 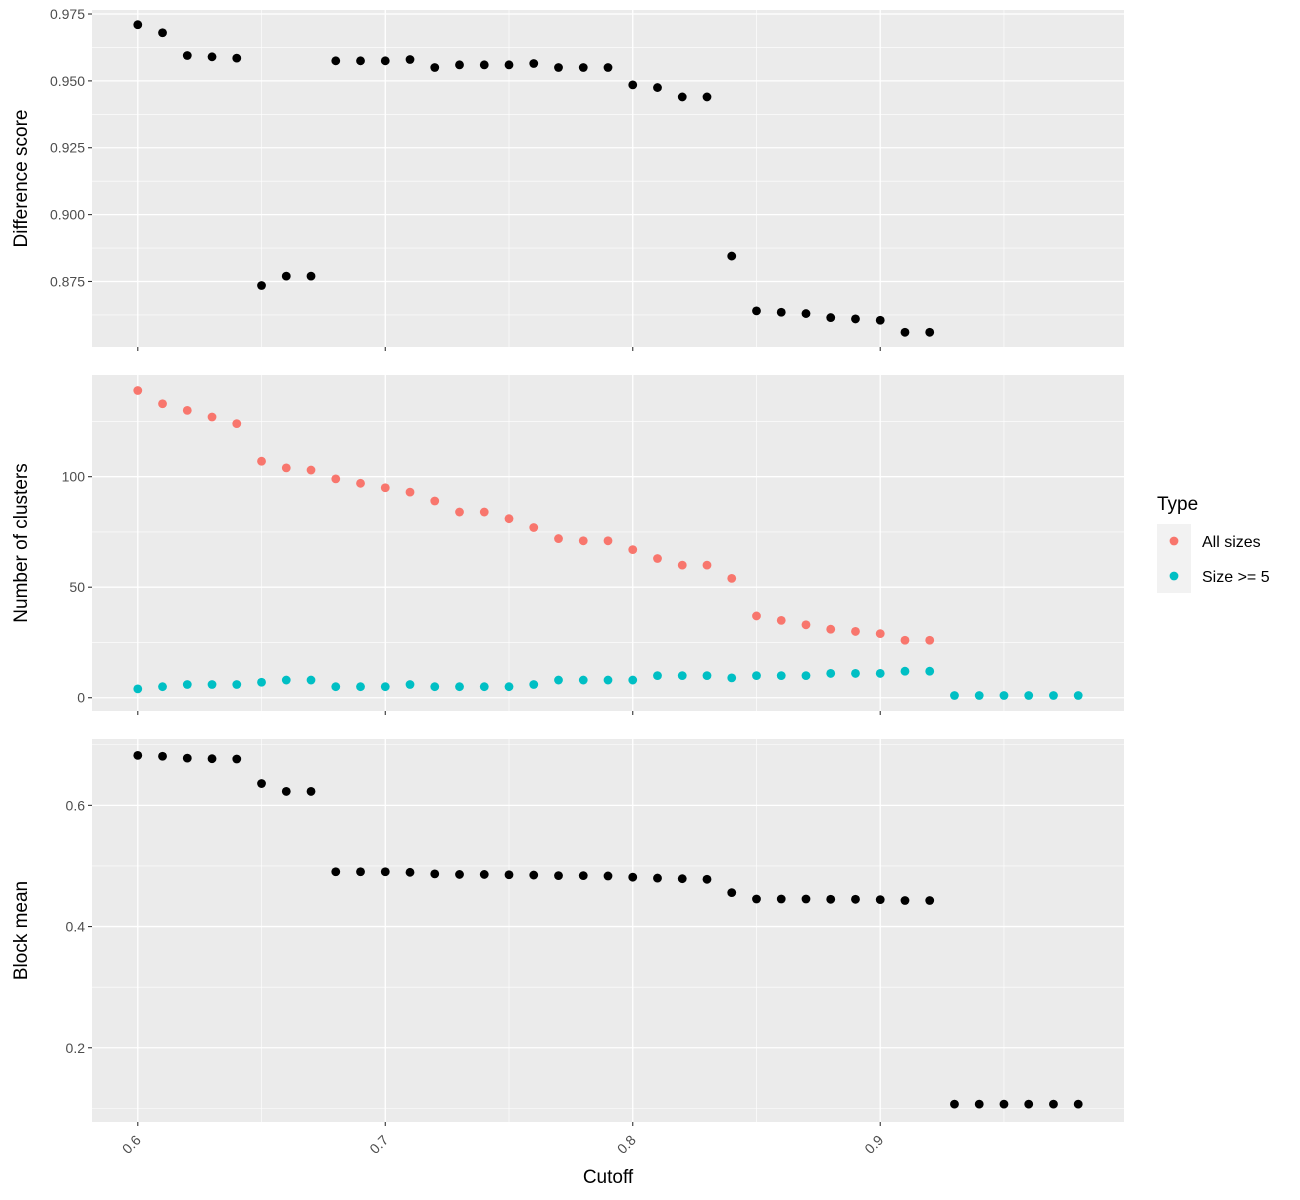 What do you see at coordinates (1177, 504) in the screenshot?
I see `legend-title: Type` at bounding box center [1177, 504].